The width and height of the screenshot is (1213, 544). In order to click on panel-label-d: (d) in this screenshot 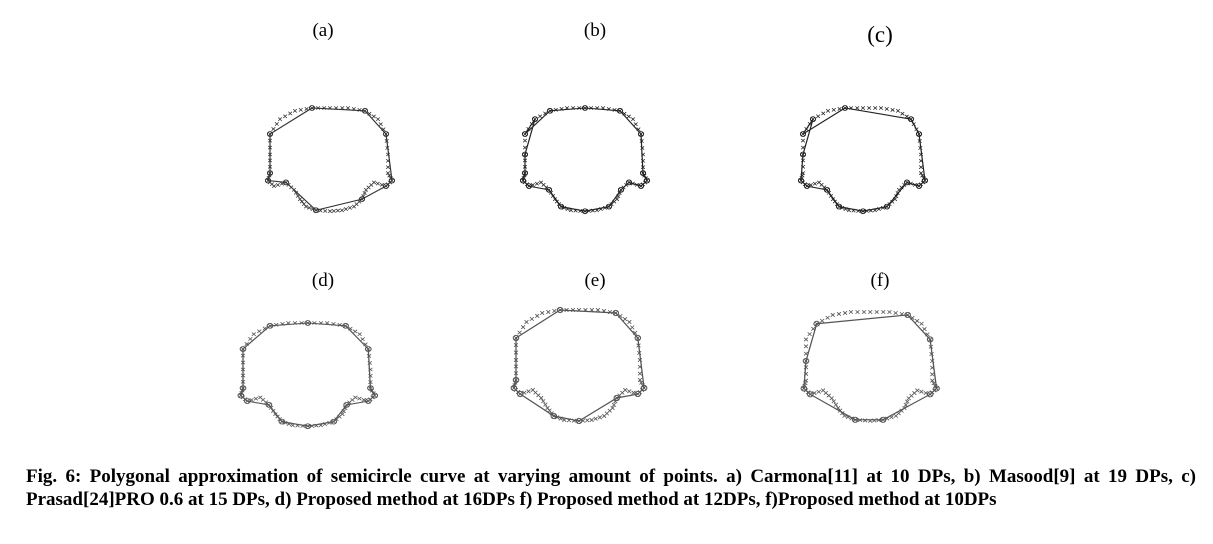, I will do `click(323, 280)`.